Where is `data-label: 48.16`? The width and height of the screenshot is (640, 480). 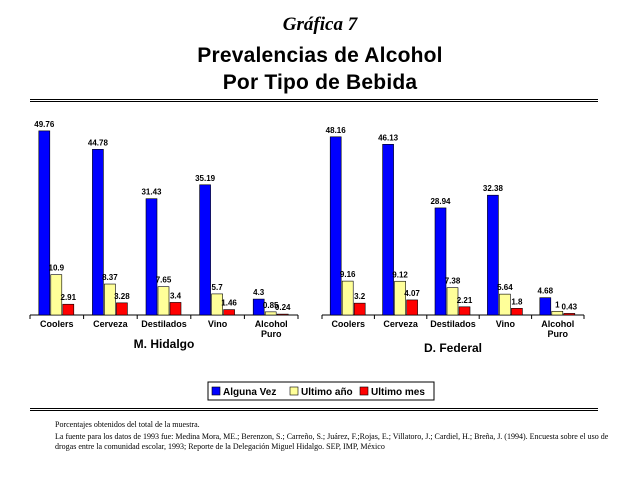
data-label: 48.16 is located at coordinates (336, 130).